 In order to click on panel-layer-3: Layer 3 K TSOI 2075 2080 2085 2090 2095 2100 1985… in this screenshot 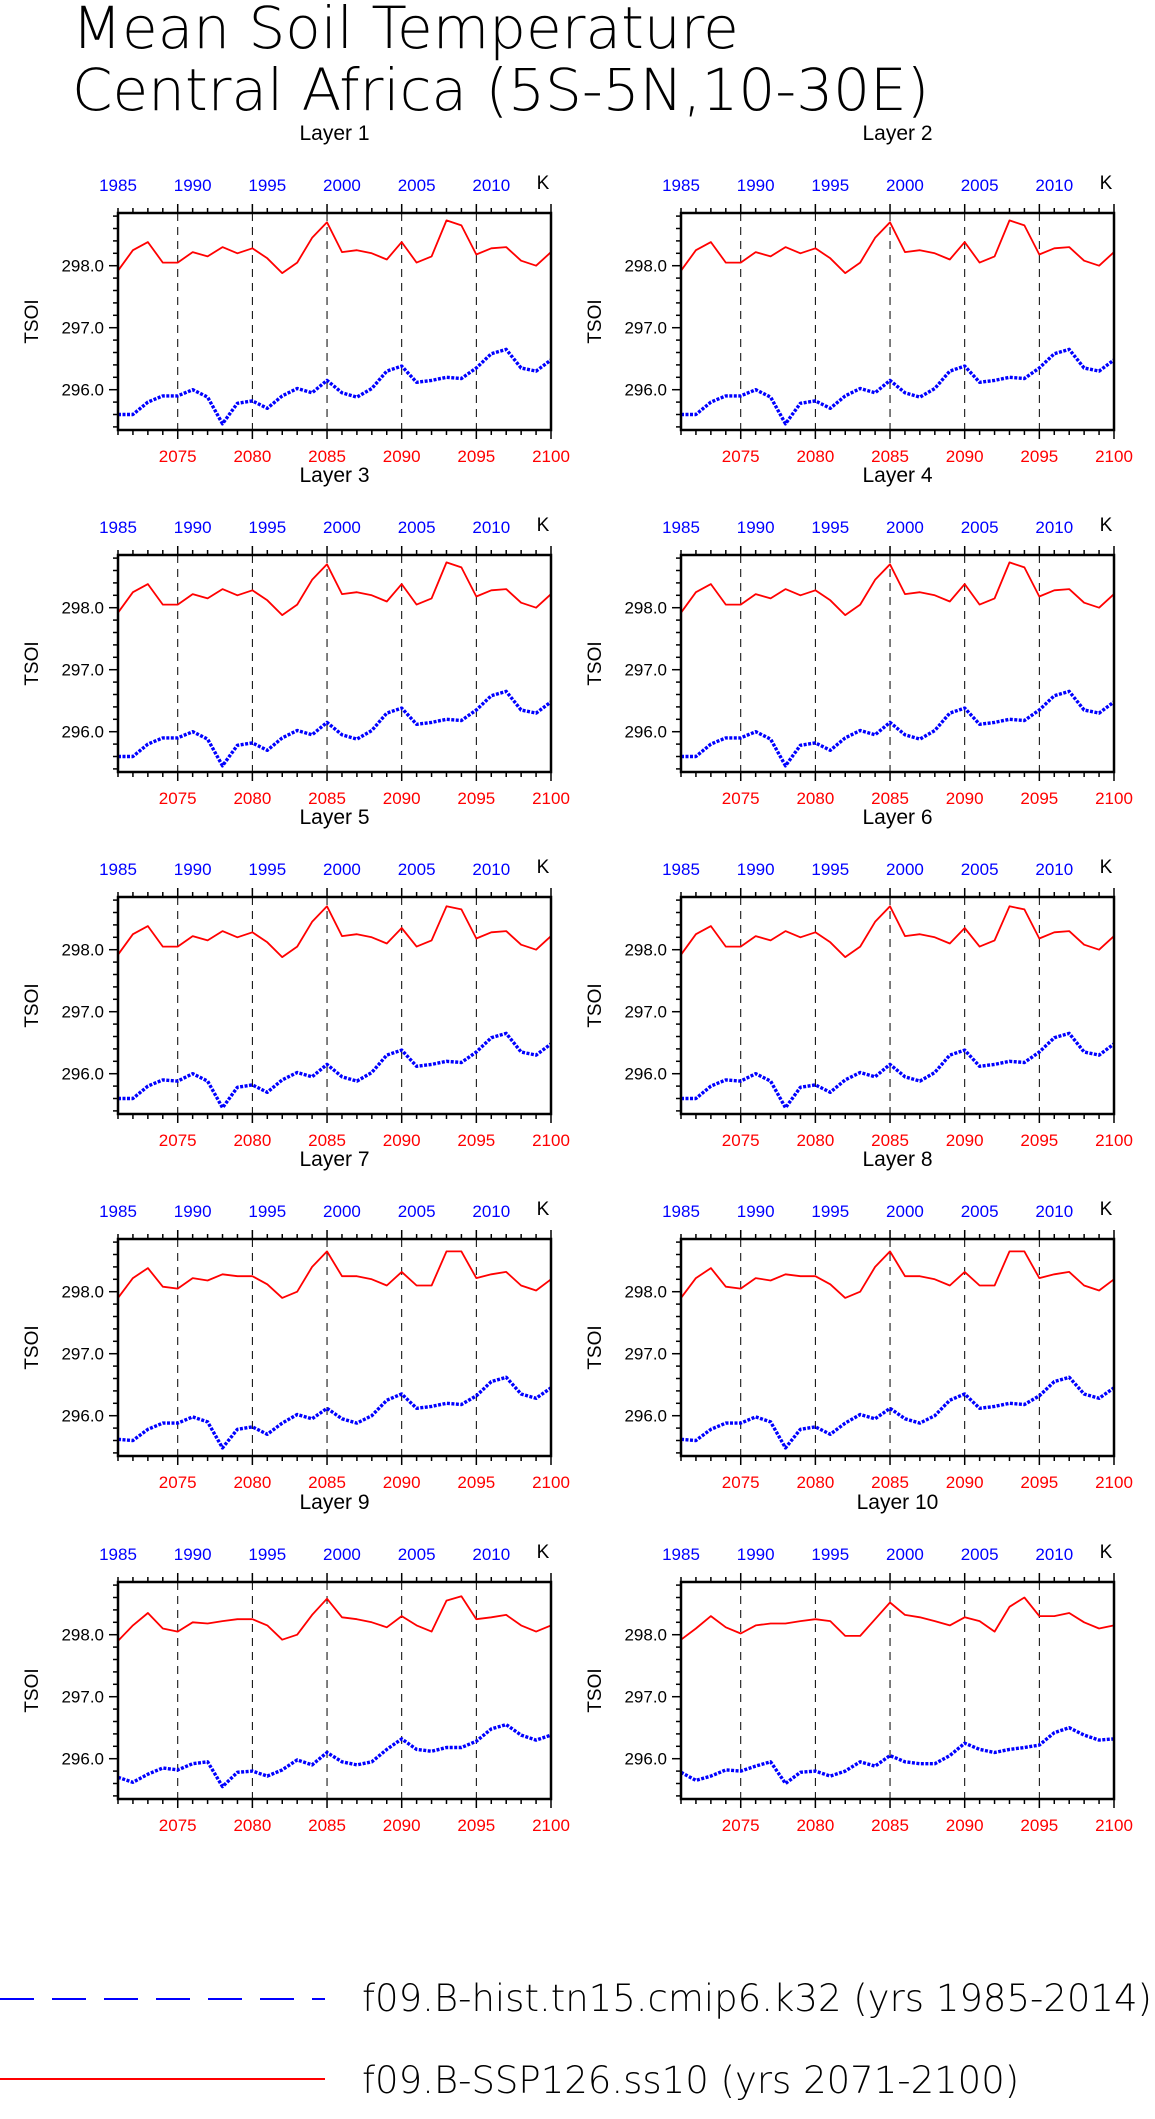, I will do `click(296, 636)`.